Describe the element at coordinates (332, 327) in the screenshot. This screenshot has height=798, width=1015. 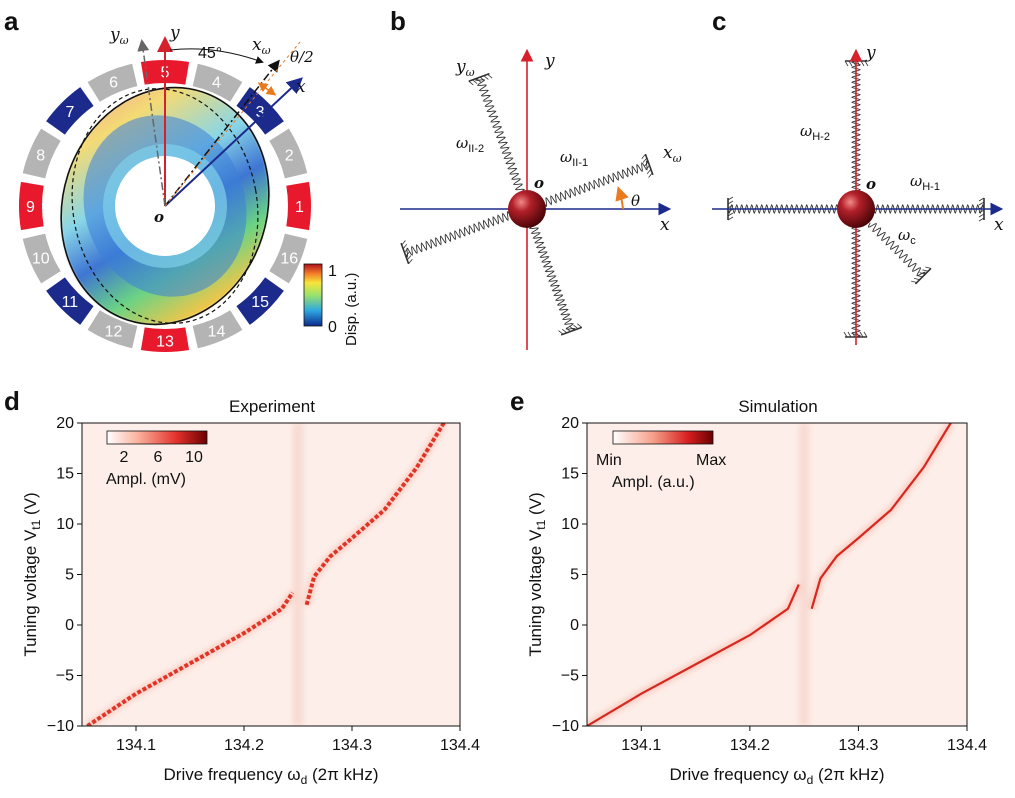
I see `colorbar-a-min: 0` at that location.